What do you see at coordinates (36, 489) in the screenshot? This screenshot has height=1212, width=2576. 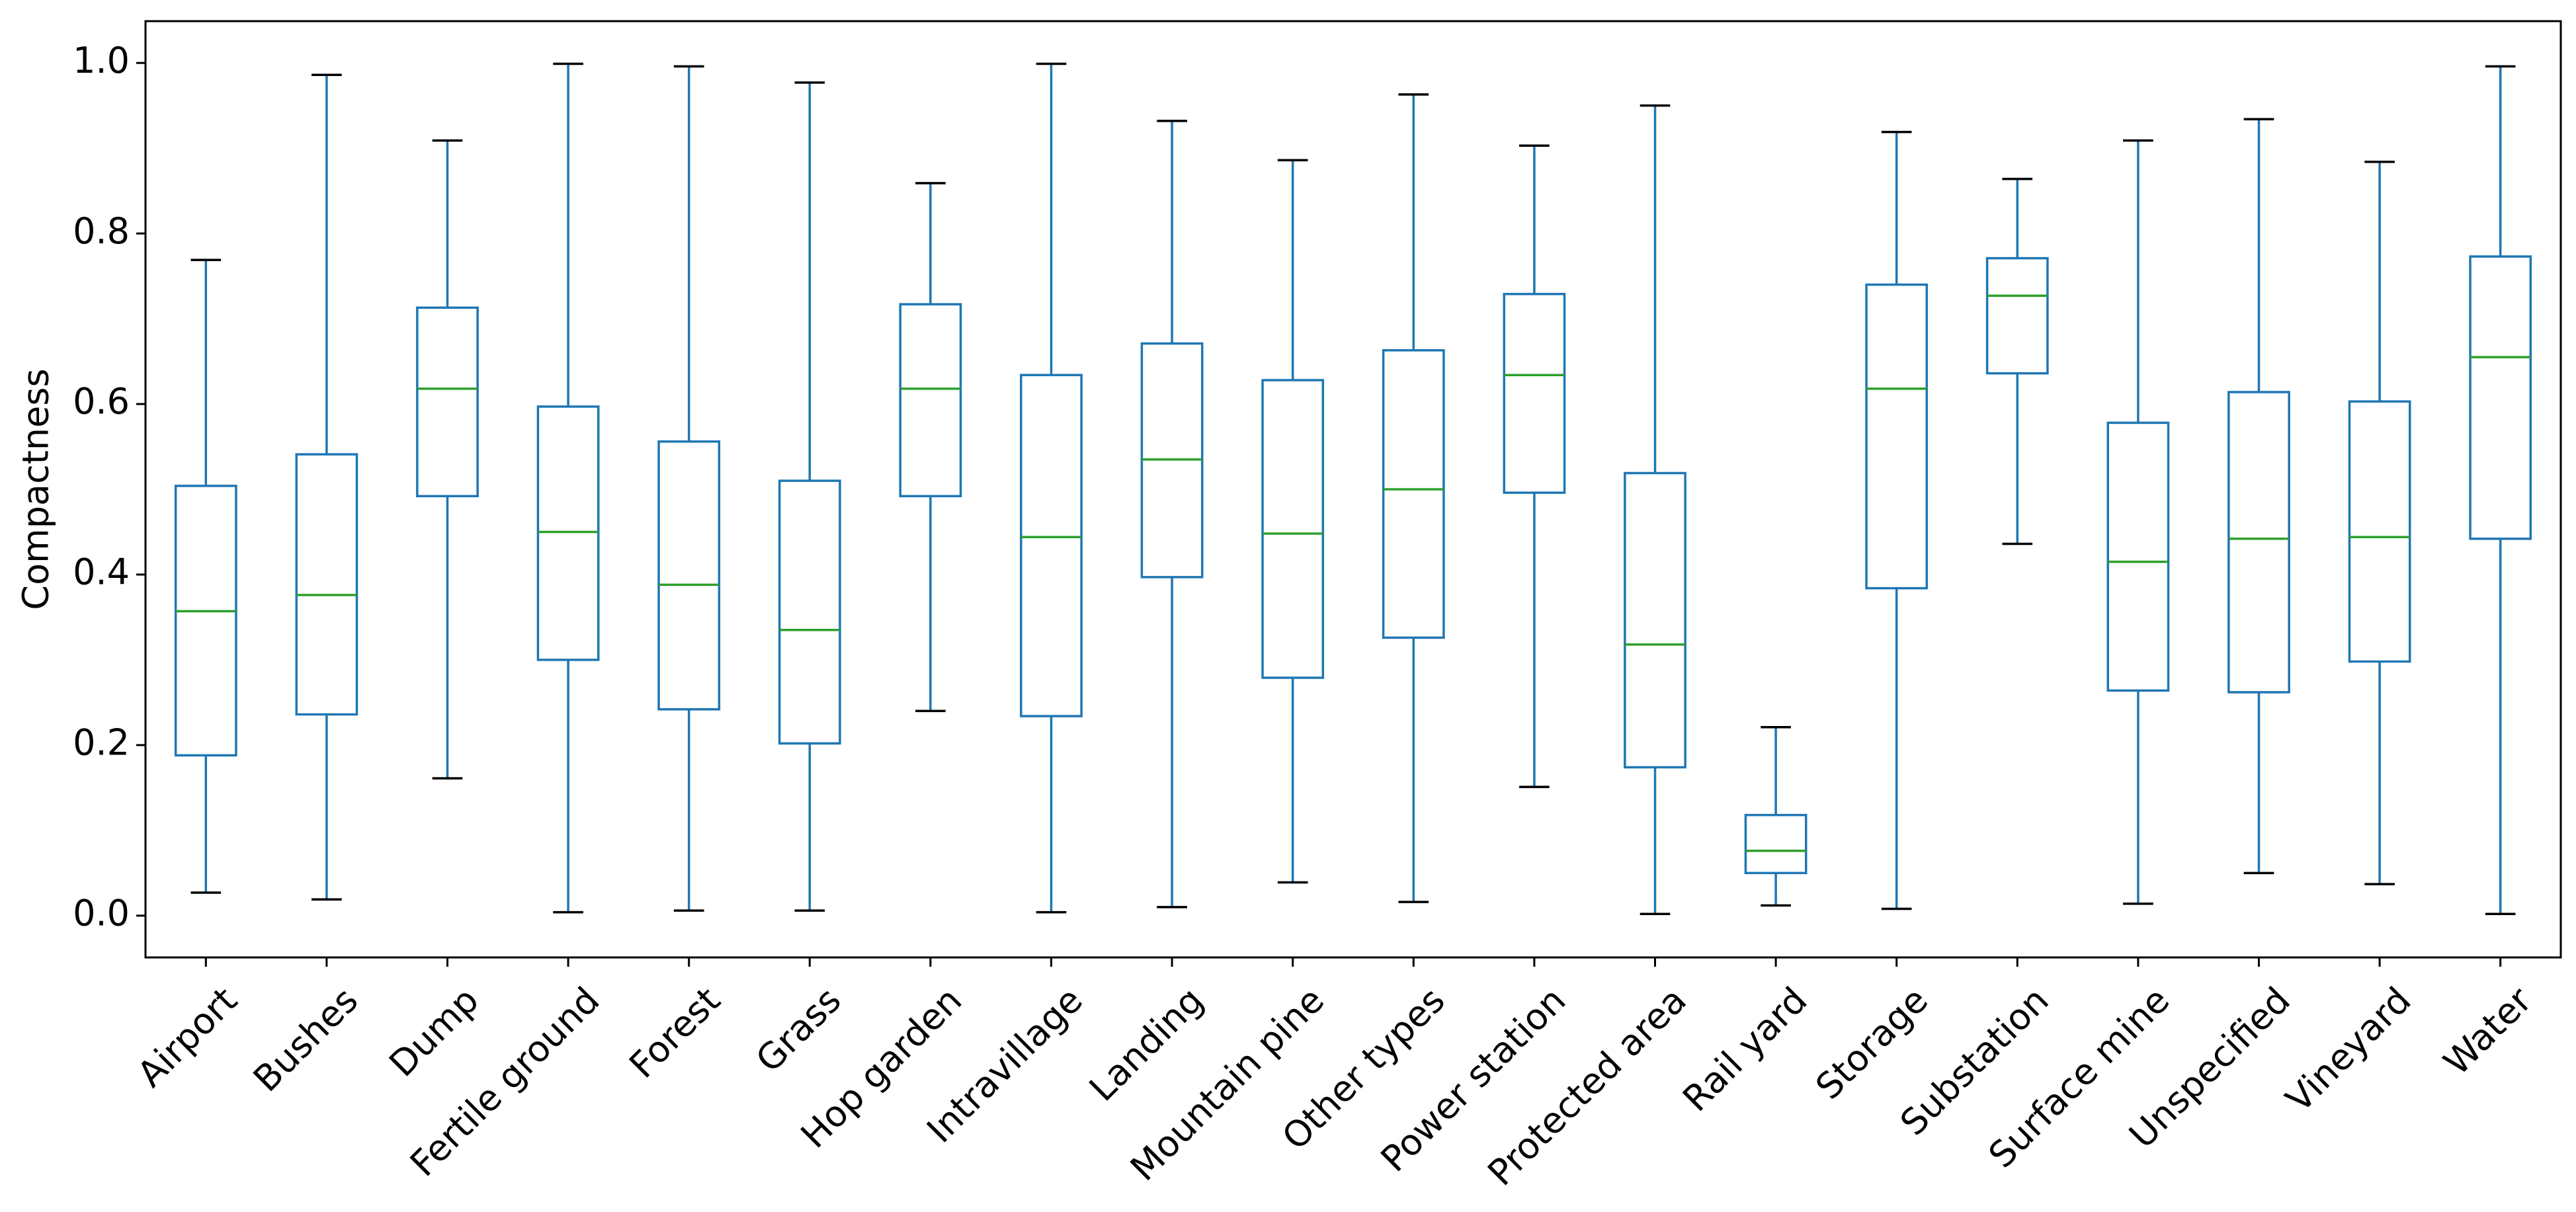 I see `y-axis-label: Compactness` at bounding box center [36, 489].